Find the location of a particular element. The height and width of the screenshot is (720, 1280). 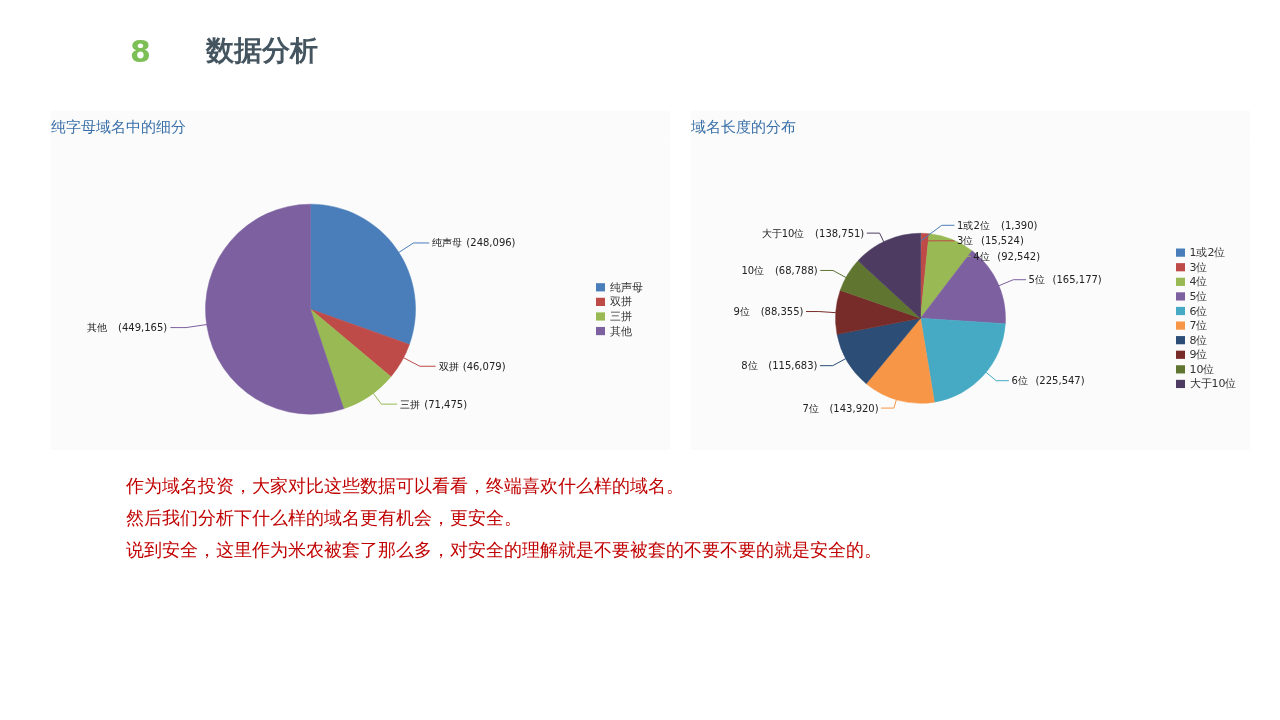

slice-label: 1或2位 is located at coordinates (973, 225).